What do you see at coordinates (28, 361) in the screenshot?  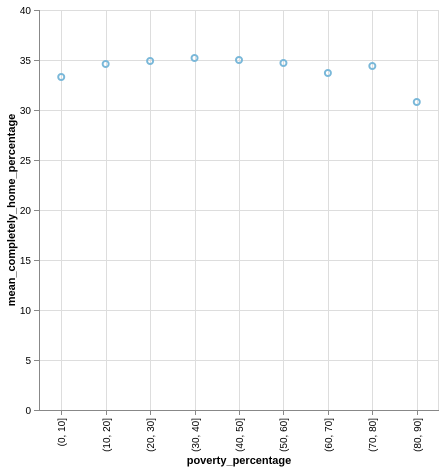 I see `y-tick-label: 5` at bounding box center [28, 361].